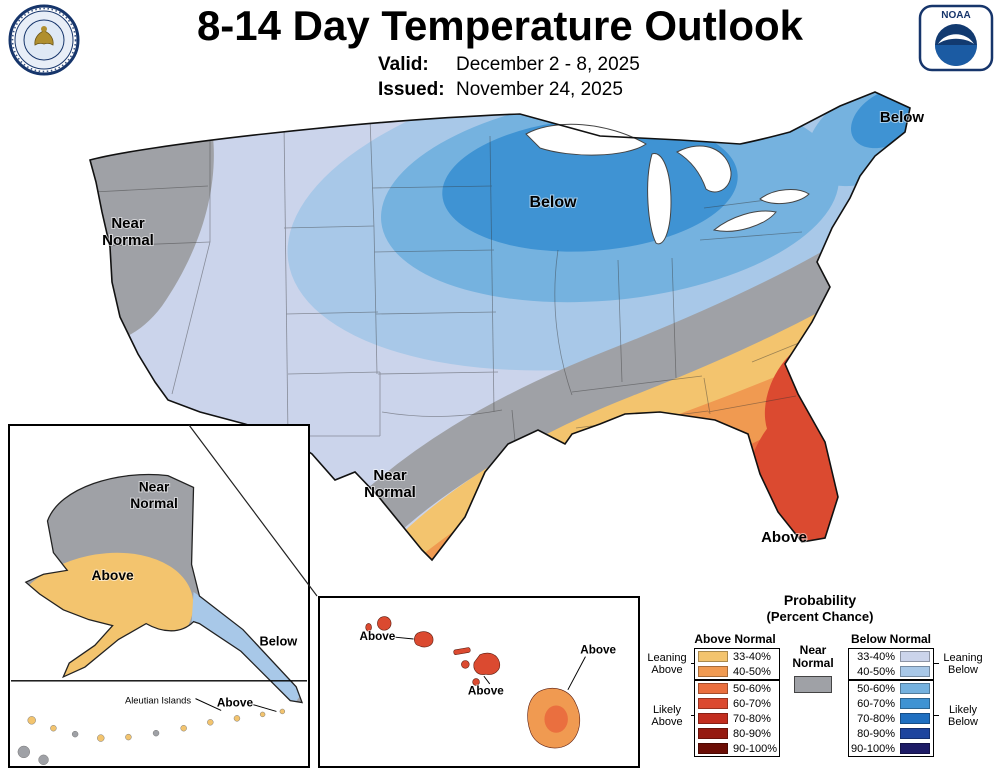  I want to click on legend-range-label: 40-50%, so click(752, 671).